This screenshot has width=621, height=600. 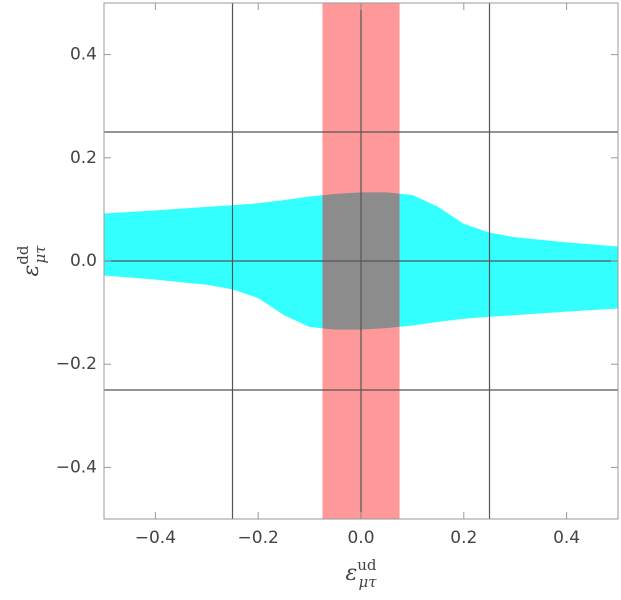 I want to click on x-tick-label: 0.0, so click(x=360, y=538).